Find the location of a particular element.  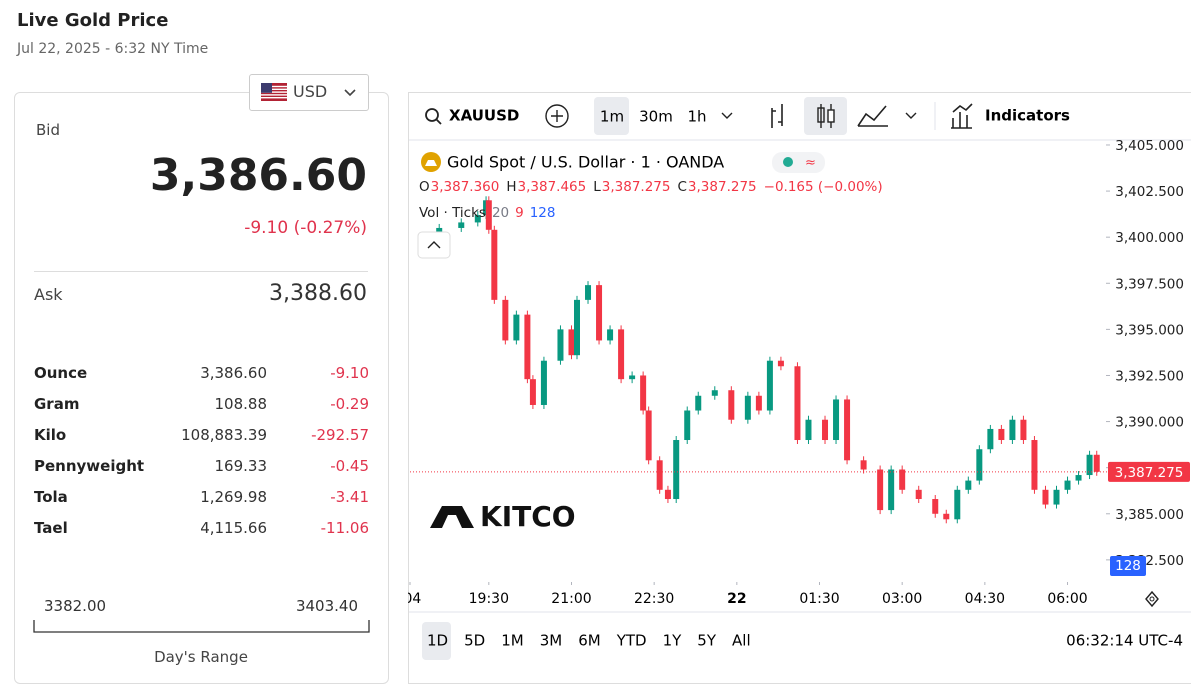

bid-price: 3,386.60 is located at coordinates (258, 175).